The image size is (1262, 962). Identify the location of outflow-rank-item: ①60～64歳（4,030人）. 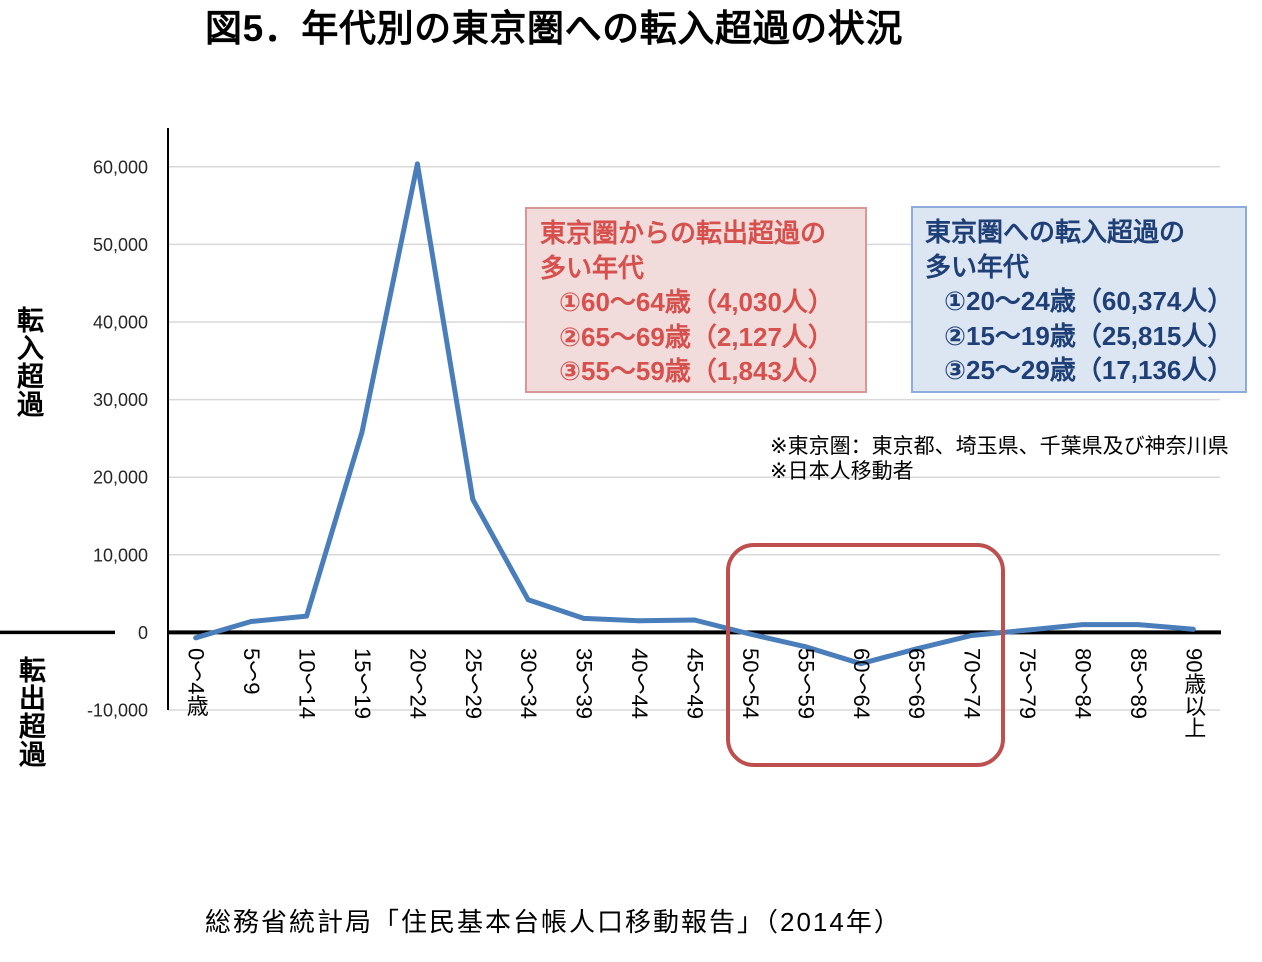
(696, 302).